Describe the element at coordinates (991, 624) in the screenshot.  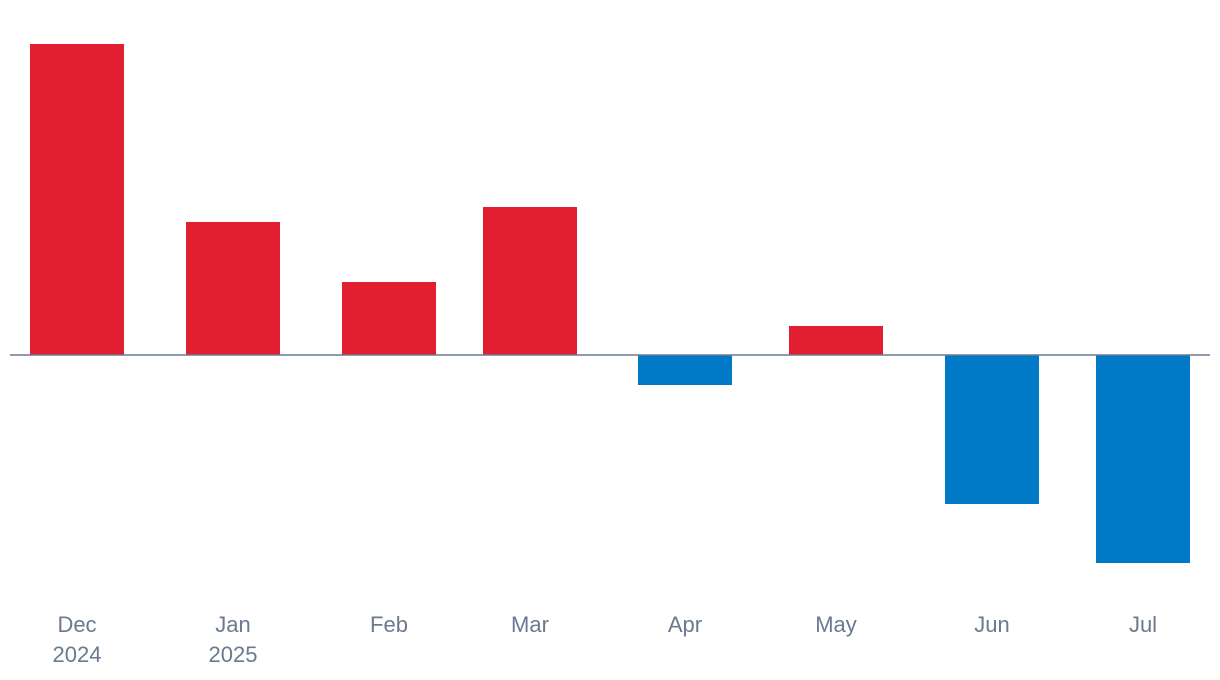
I see `x-tick-label: Jun` at that location.